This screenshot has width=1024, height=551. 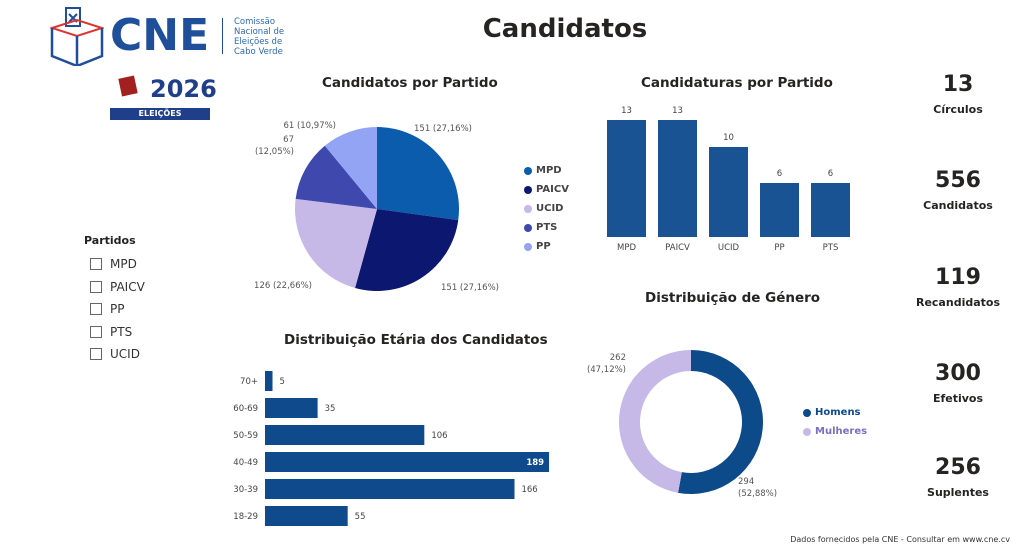 What do you see at coordinates (274, 146) in the screenshot?
I see `pie-data-label: 67 (12,05%)` at bounding box center [274, 146].